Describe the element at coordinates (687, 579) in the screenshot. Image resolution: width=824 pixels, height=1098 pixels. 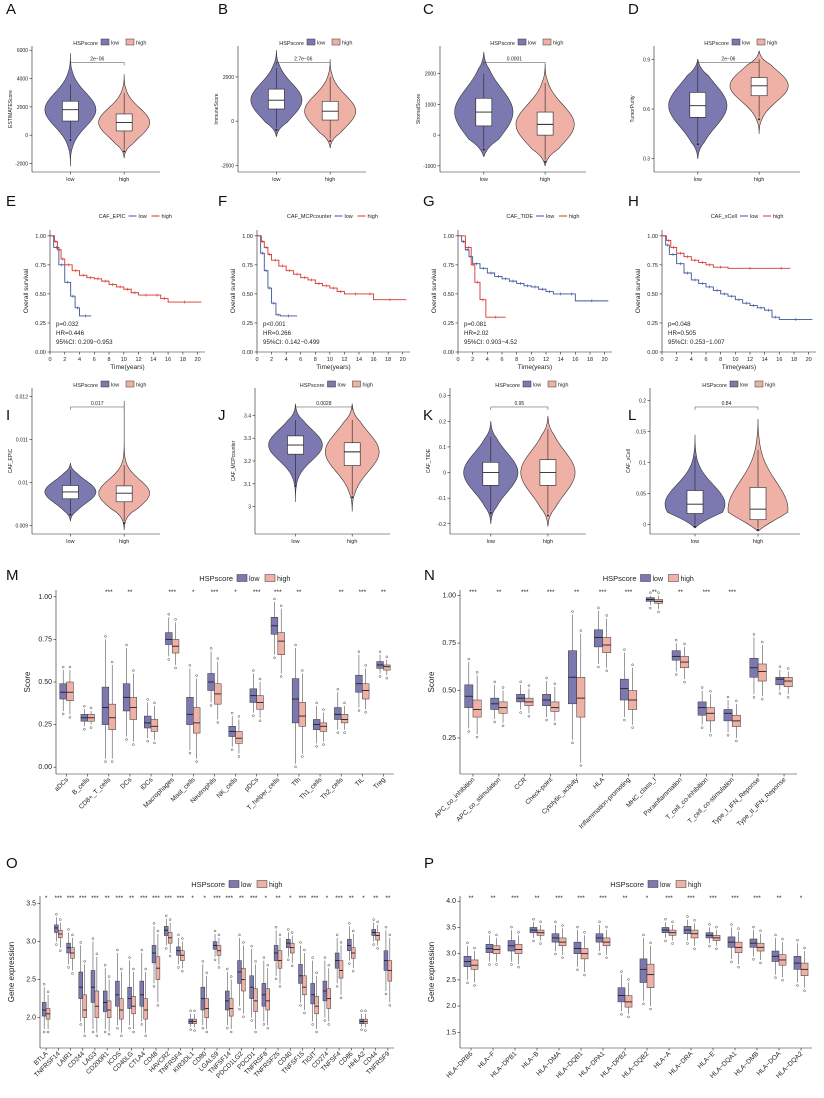
I see `legend-label-high: high` at that location.